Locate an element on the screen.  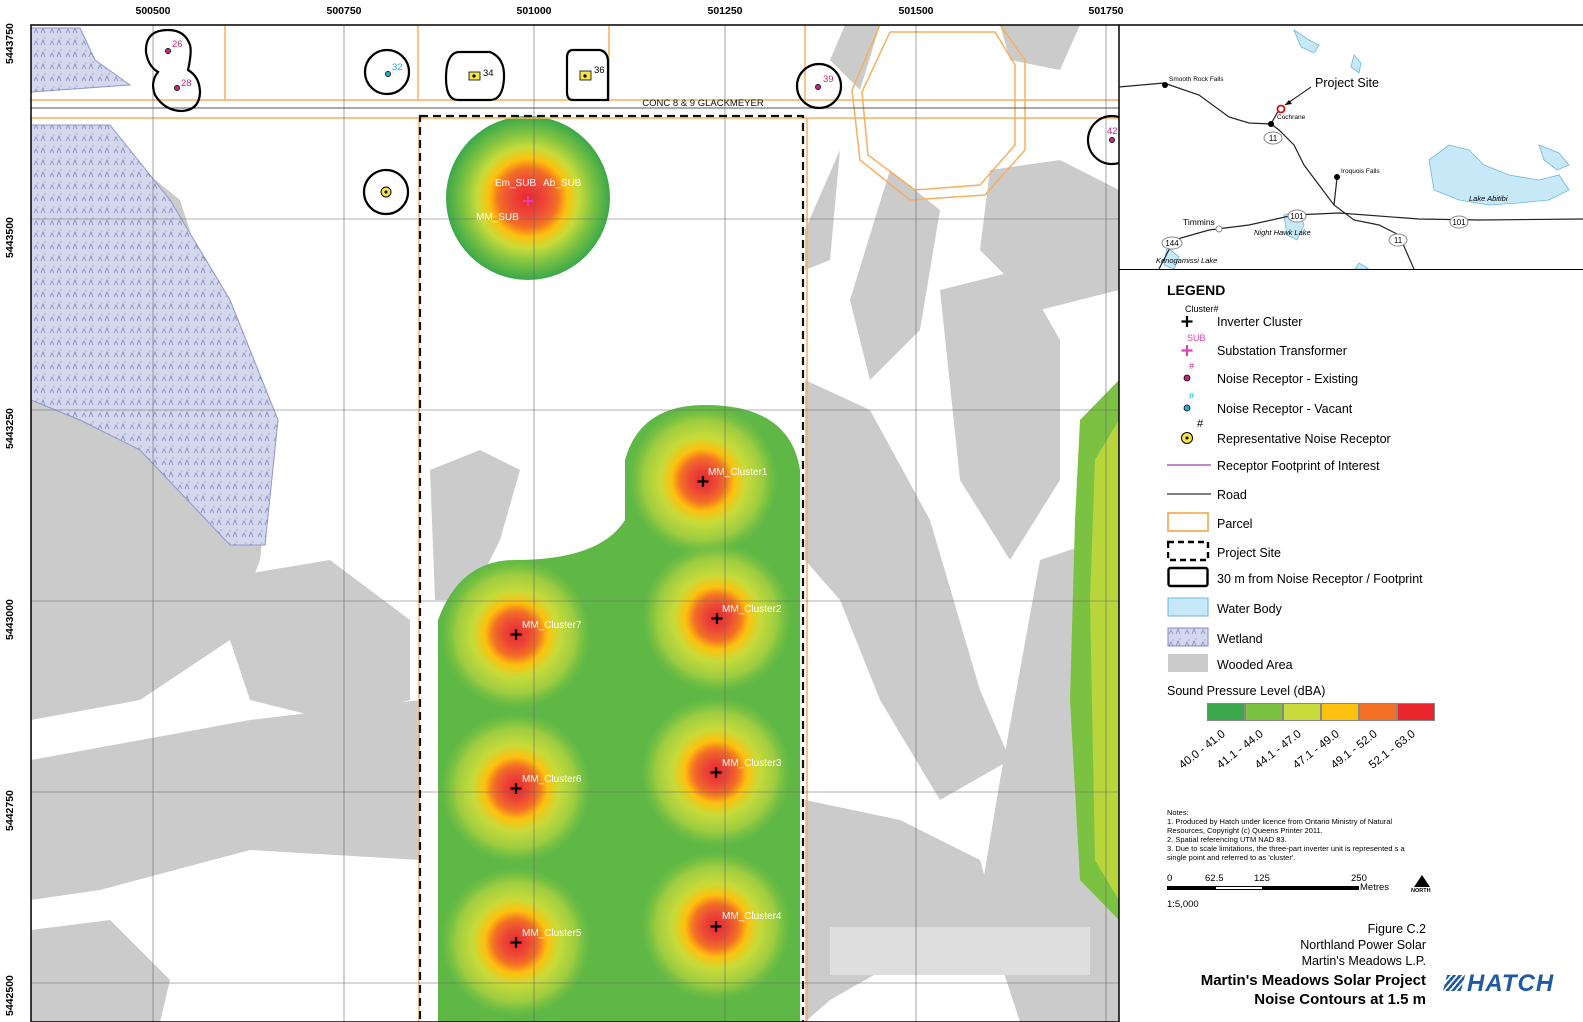
inverter-cluster-5: MM_Cluster5 is located at coordinates (546, 938).